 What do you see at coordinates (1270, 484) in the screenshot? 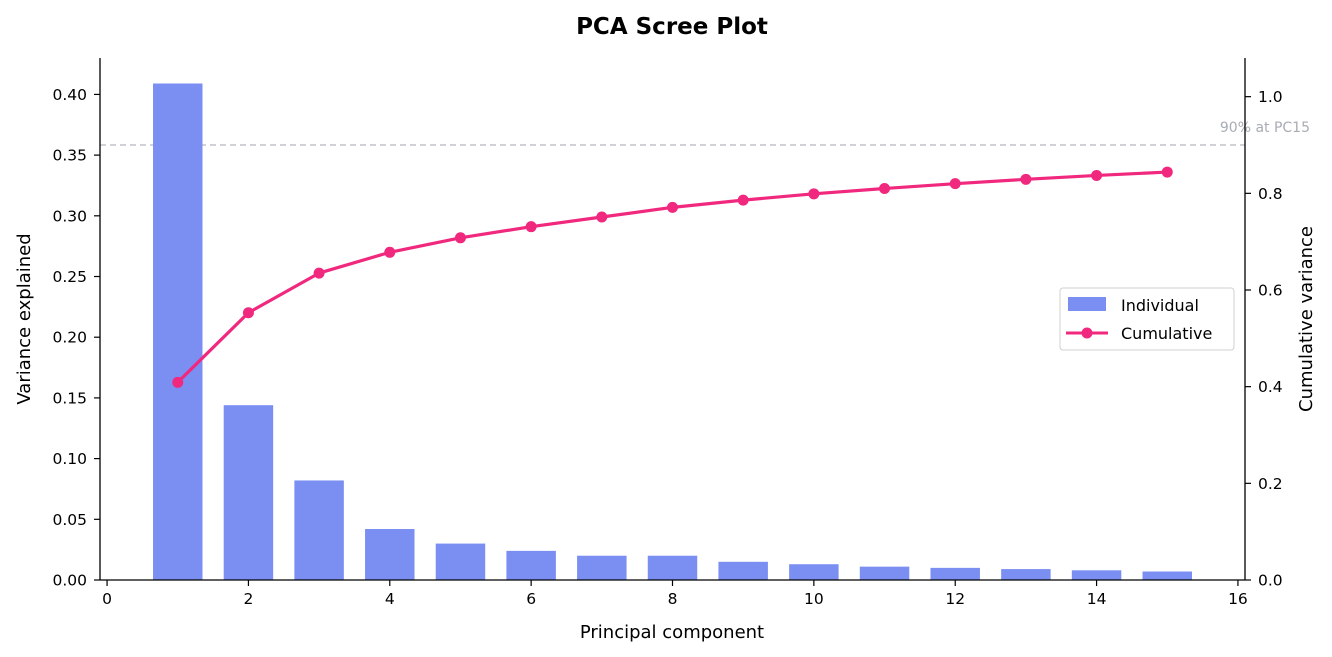
I see `y2-tick-label: 0.2` at bounding box center [1270, 484].